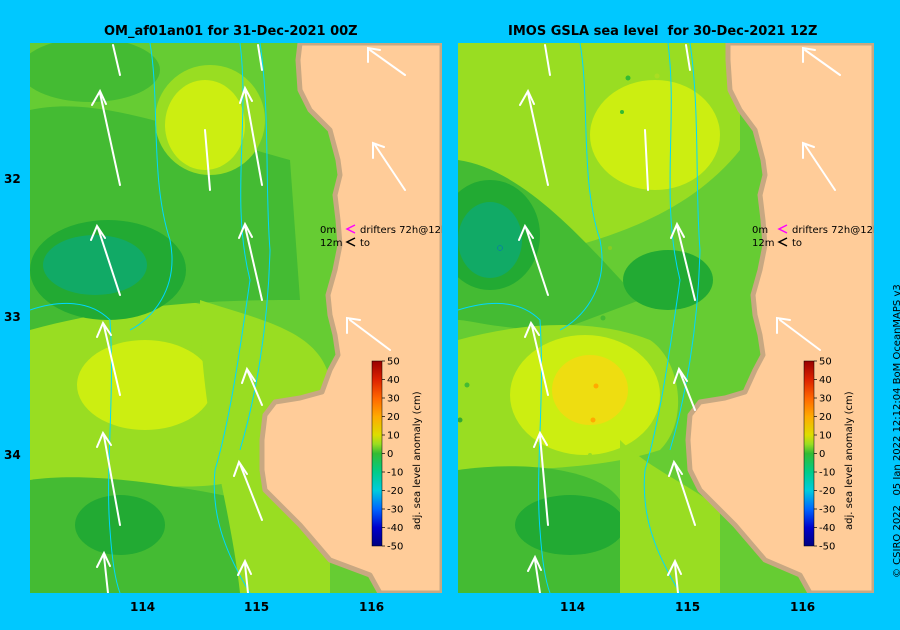  Describe the element at coordinates (395, 491) in the screenshot. I see `left-colorbar-tick-label: -20` at that location.